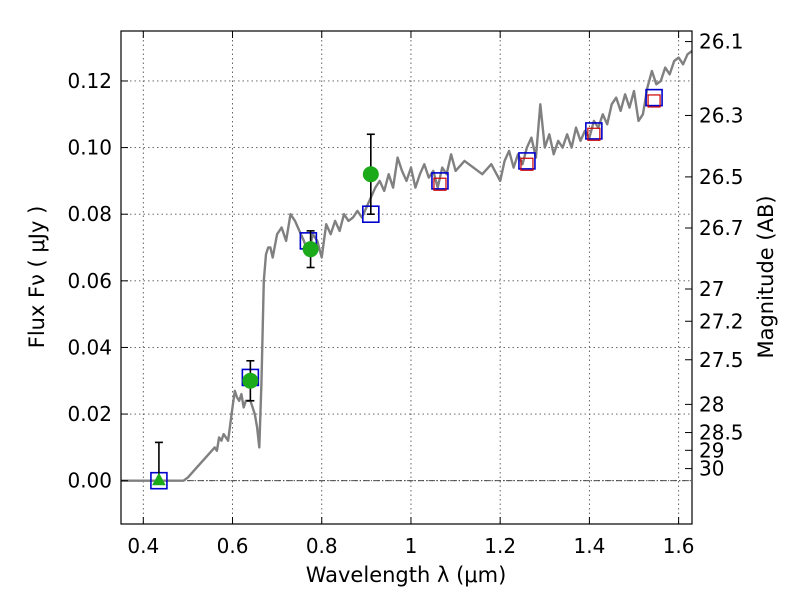  I want to click on y2-tick-label: 28.5, so click(721, 433).